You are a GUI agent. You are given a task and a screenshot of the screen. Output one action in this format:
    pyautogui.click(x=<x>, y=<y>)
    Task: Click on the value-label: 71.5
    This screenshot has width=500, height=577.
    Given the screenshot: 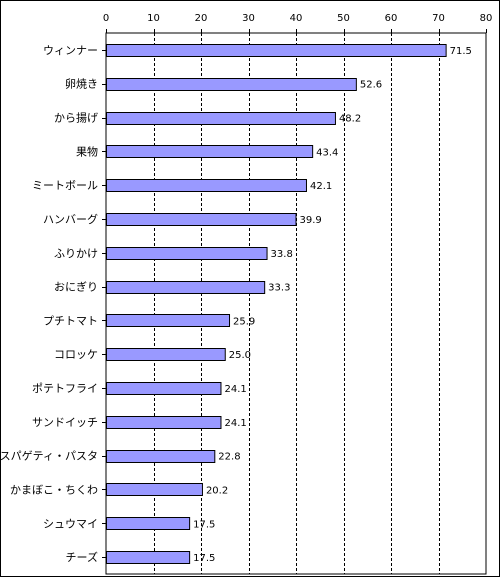 What is the action you would take?
    pyautogui.click(x=461, y=51)
    